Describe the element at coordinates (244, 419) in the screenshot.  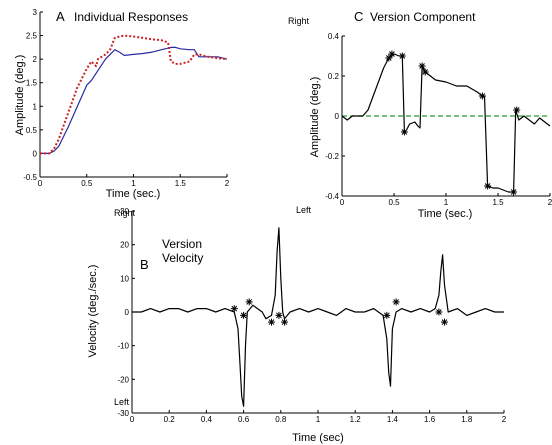
I see `x-tick-label: 0.6` at that location.